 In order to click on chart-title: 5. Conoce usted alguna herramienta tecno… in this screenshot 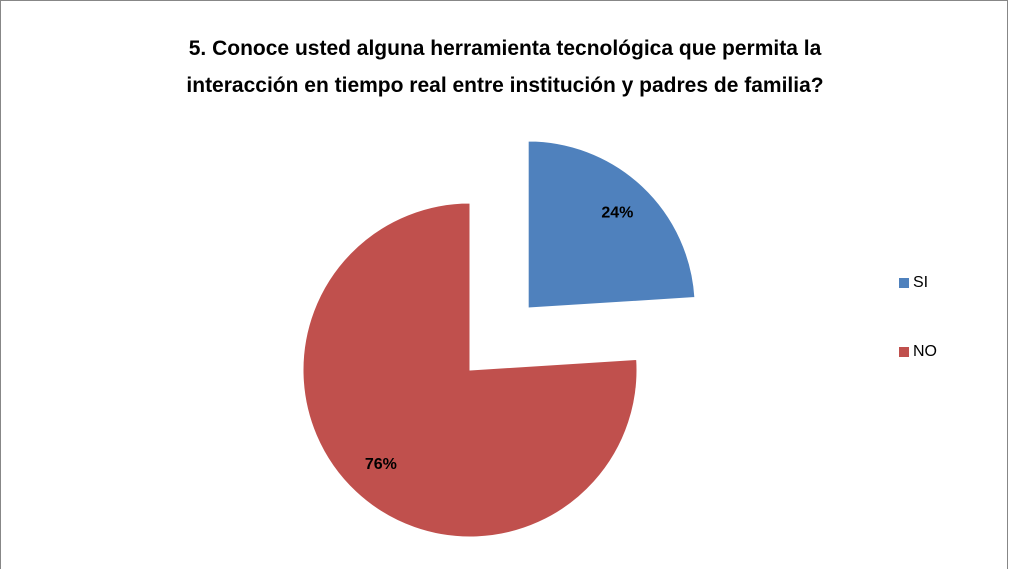, I will do `click(505, 67)`.